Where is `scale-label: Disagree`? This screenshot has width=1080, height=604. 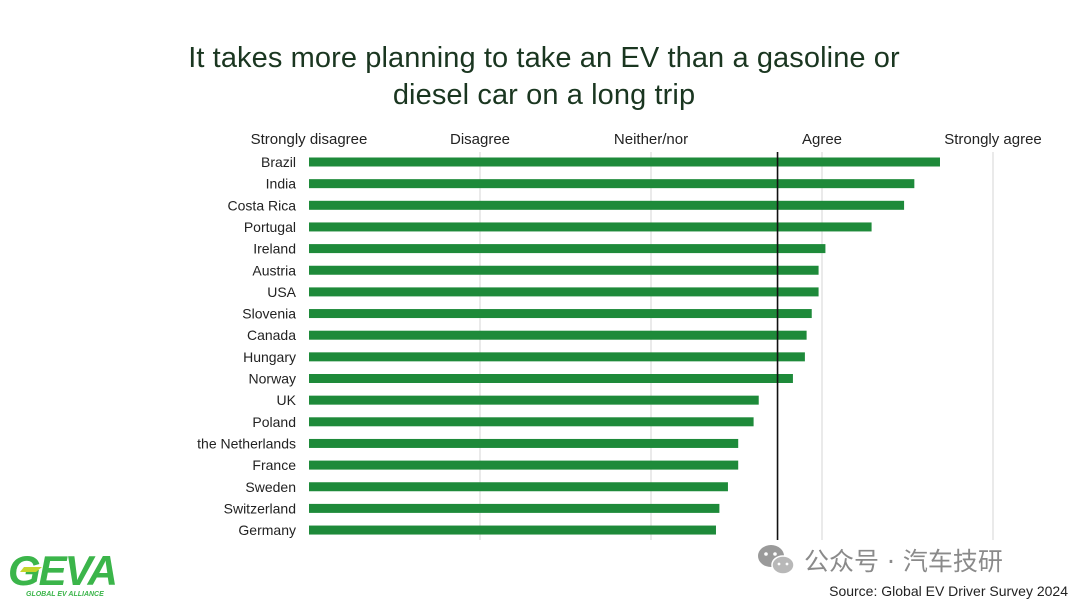 scale-label: Disagree is located at coordinates (480, 139).